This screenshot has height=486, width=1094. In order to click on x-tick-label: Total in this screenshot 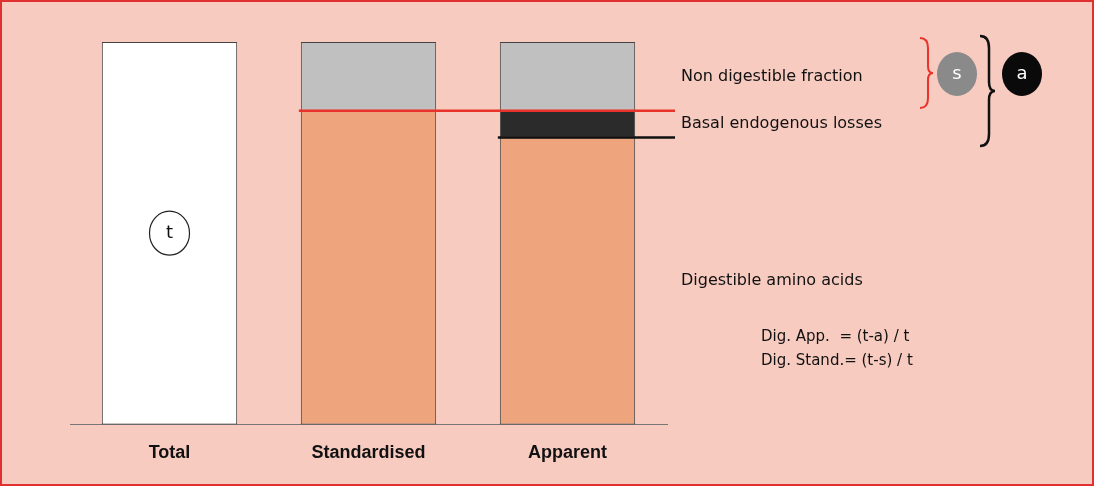, I will do `click(169, 452)`.